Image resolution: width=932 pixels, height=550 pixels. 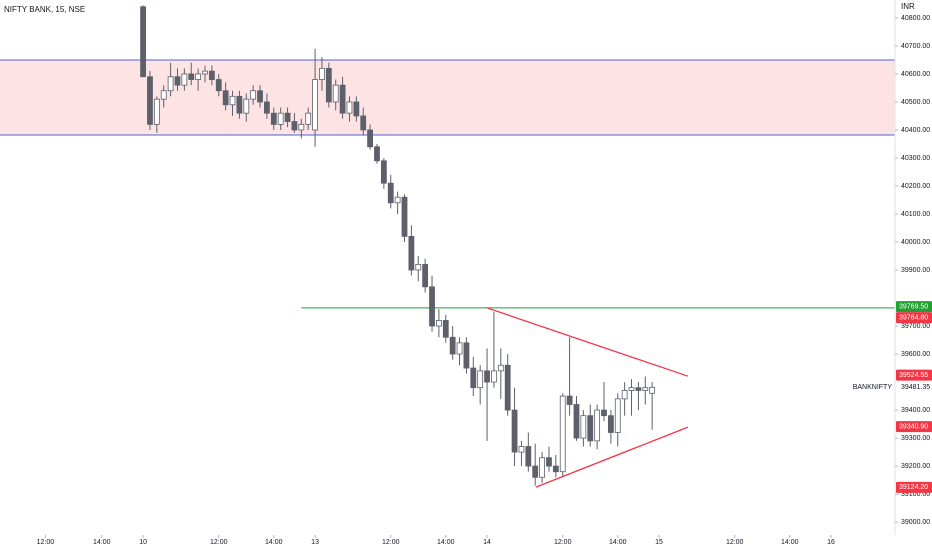 What do you see at coordinates (659, 542) in the screenshot?
I see `x-tick-label: 15` at bounding box center [659, 542].